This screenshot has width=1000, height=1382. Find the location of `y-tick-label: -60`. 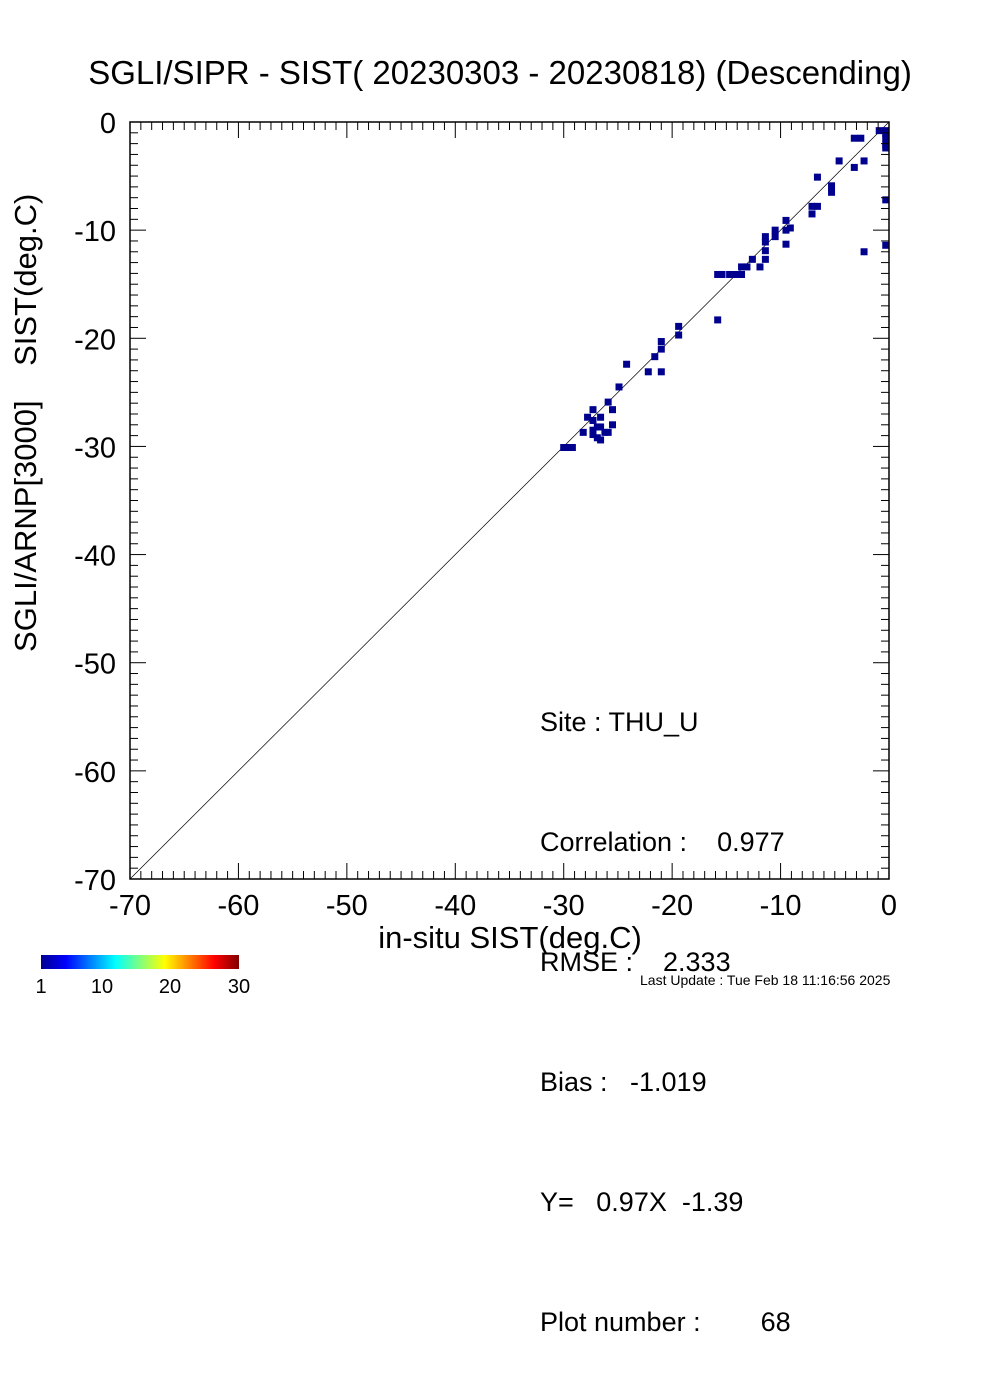

y-tick-label: -60 is located at coordinates (95, 773).